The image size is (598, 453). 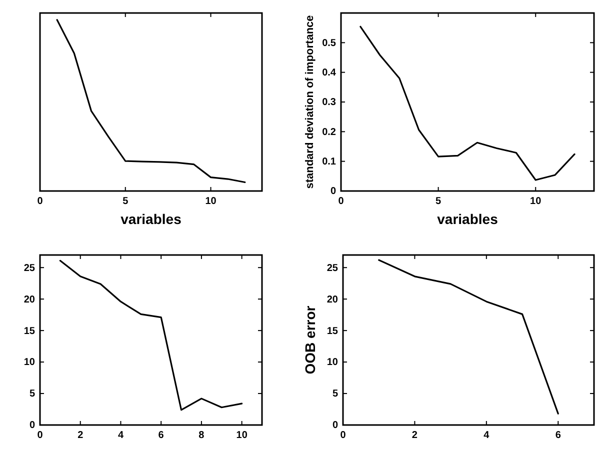 I want to click on y-tick-label: 0.4, so click(x=329, y=73).